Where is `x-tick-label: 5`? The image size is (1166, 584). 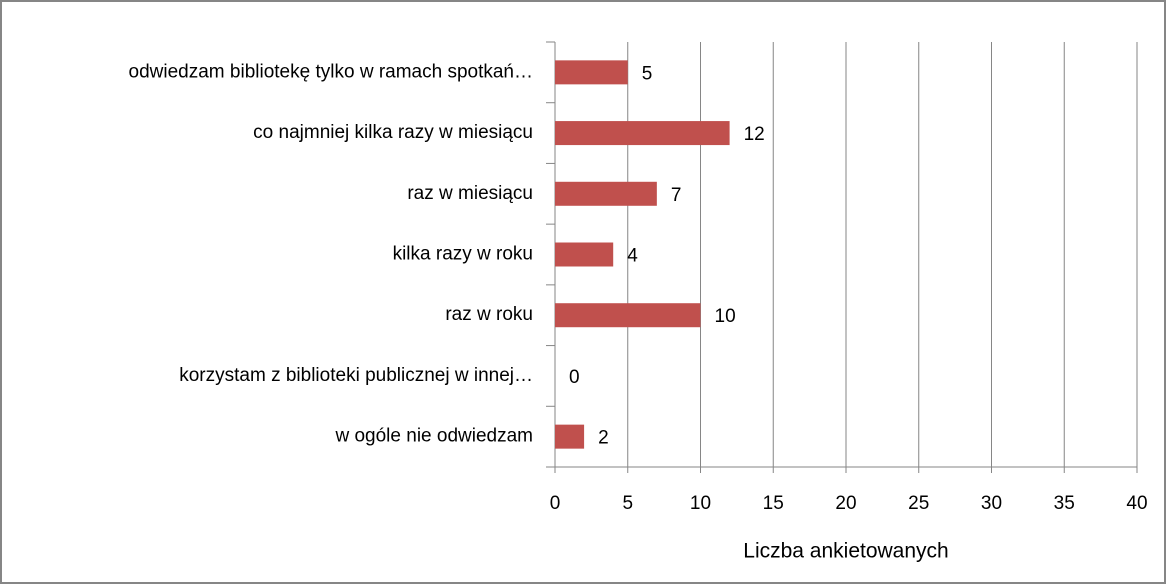
x-tick-label: 5 is located at coordinates (627, 503).